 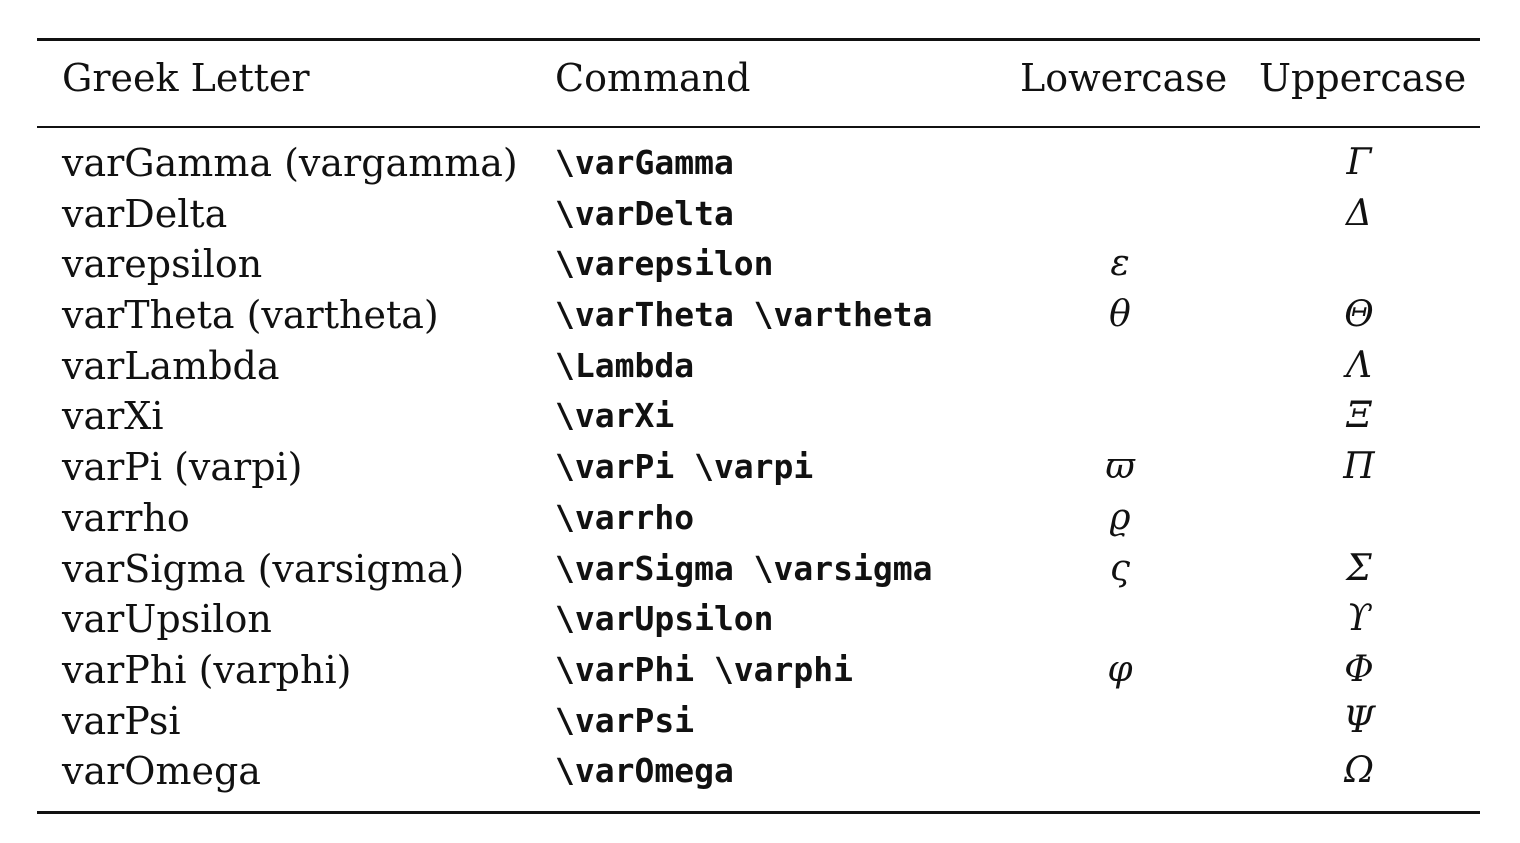 What do you see at coordinates (161, 771) in the screenshot?
I see `row-letter-name: varOmega` at bounding box center [161, 771].